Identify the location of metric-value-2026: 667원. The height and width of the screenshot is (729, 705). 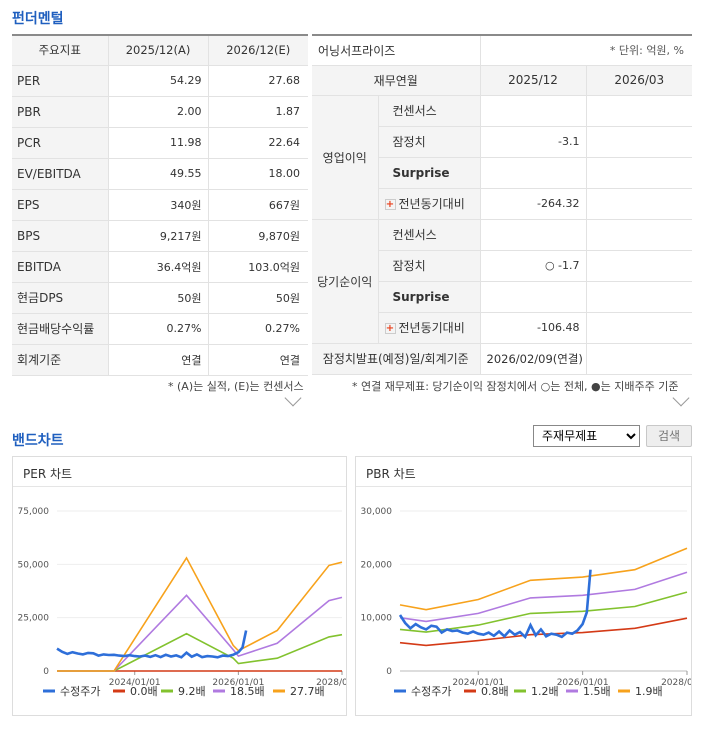
(258, 205).